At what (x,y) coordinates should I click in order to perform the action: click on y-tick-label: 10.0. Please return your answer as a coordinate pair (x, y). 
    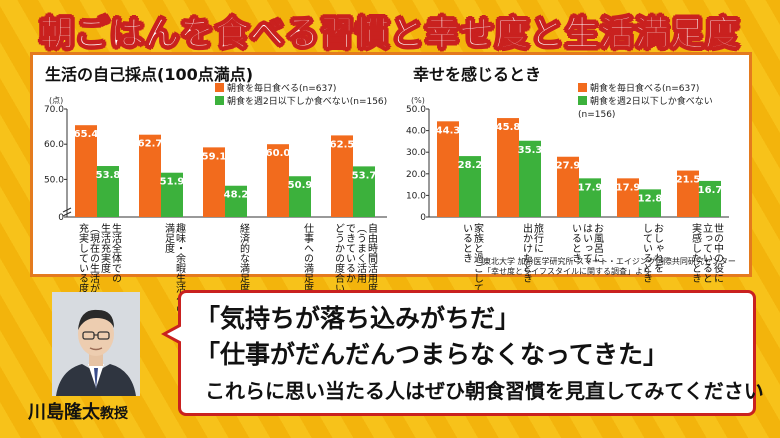
    Looking at the image, I should click on (416, 196).